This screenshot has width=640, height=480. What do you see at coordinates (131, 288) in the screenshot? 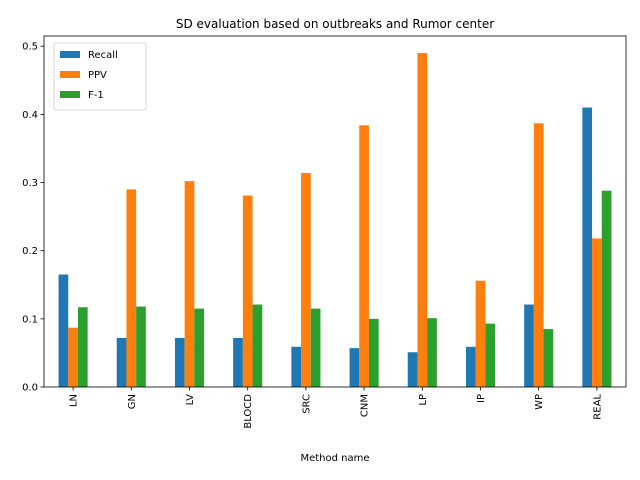
I see `bar-ppv-gn` at bounding box center [131, 288].